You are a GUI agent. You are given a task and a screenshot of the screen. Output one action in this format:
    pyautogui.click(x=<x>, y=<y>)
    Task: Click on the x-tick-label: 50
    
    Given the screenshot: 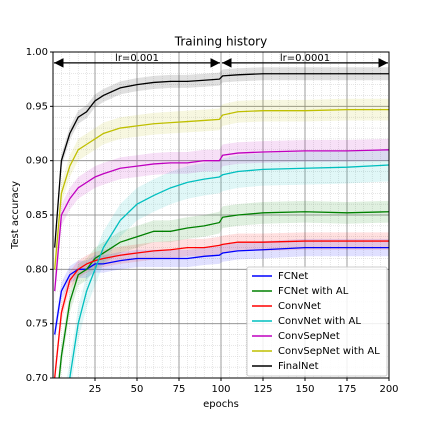 What is the action you would take?
    pyautogui.click(x=137, y=389)
    